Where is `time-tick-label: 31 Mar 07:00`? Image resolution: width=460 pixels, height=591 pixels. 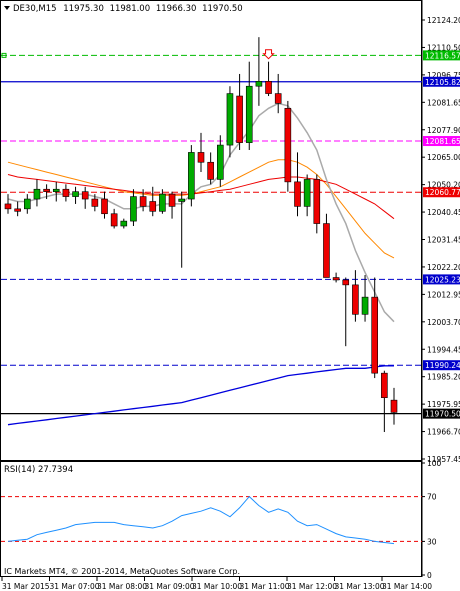
time-tick-label: 31 Mar 07:00 is located at coordinates (75, 586).